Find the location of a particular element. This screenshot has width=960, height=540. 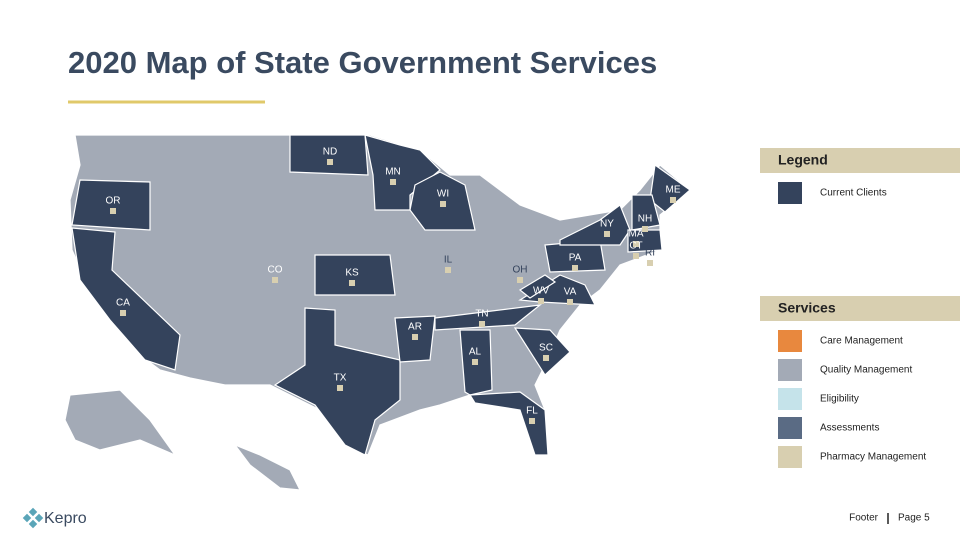

services-header is located at coordinates (860, 308).